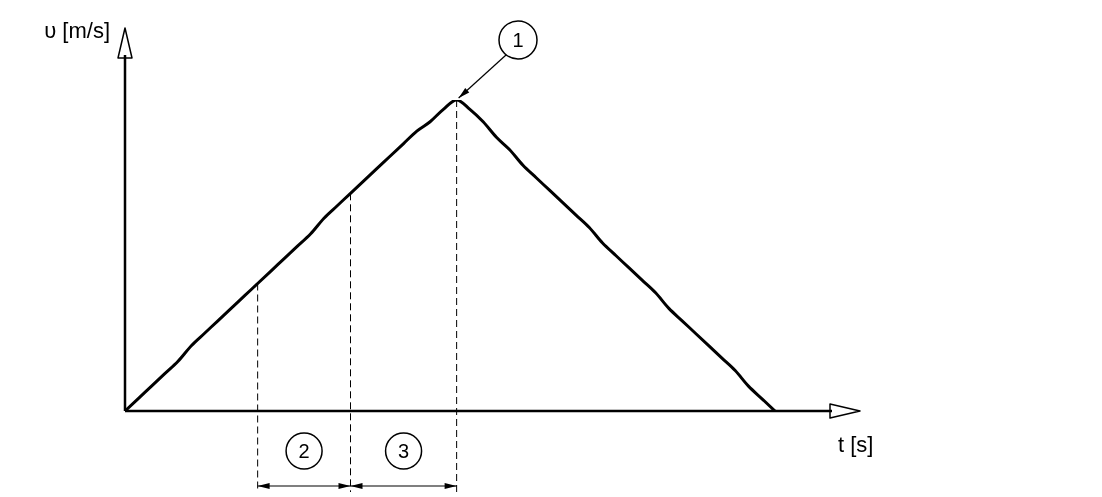 The image size is (1102, 497). What do you see at coordinates (77, 31) in the screenshot?
I see `y-axis-title: υ [m/s]` at bounding box center [77, 31].